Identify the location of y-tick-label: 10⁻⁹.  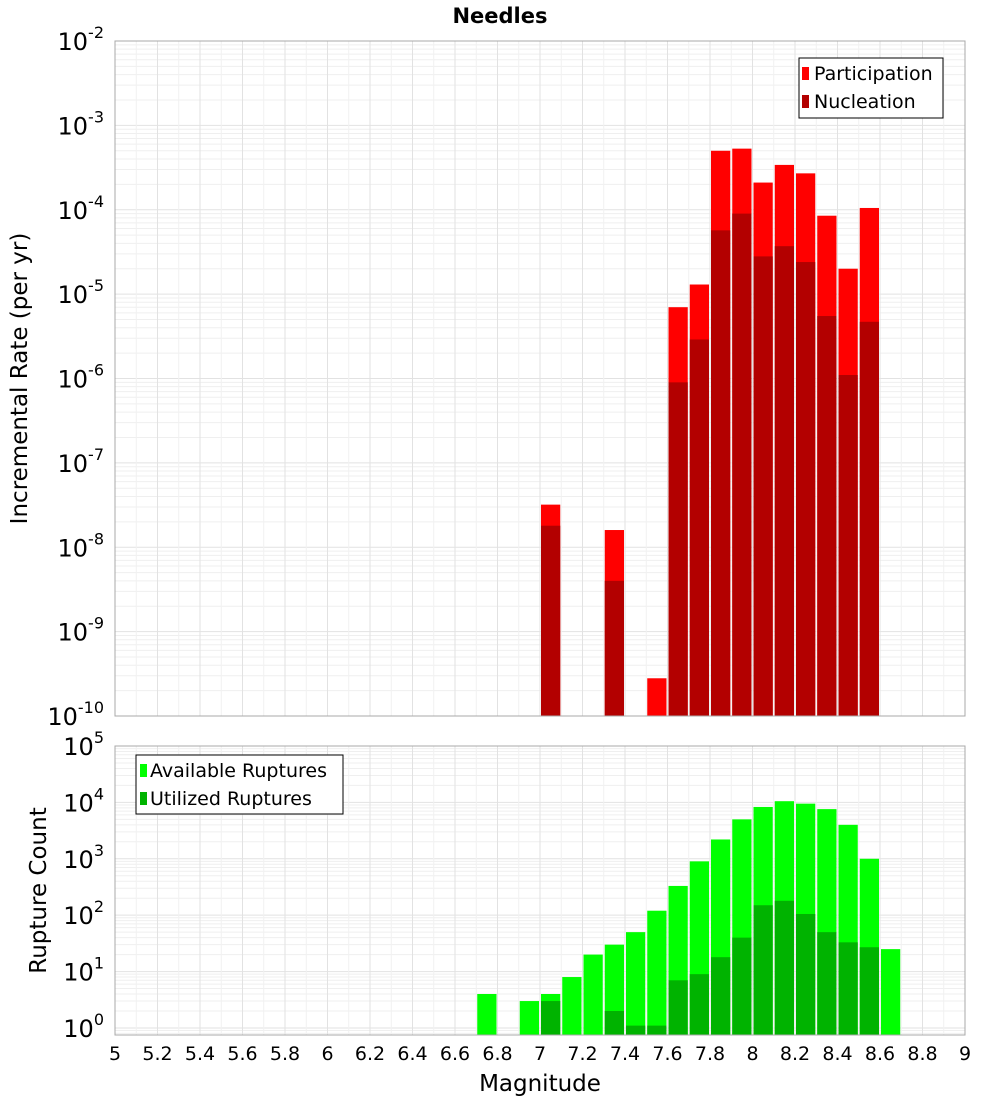
(81, 630).